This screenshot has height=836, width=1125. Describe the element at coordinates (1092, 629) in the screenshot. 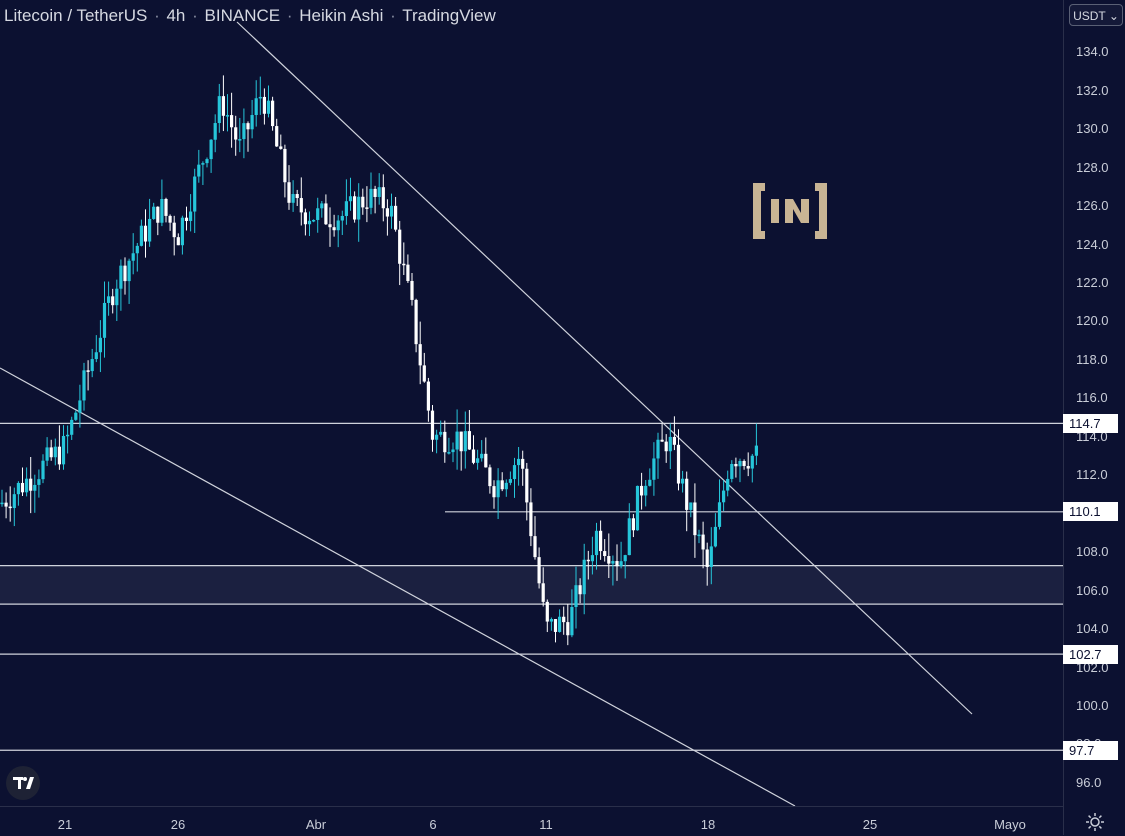

I see `price-tick-label: 104.0` at that location.